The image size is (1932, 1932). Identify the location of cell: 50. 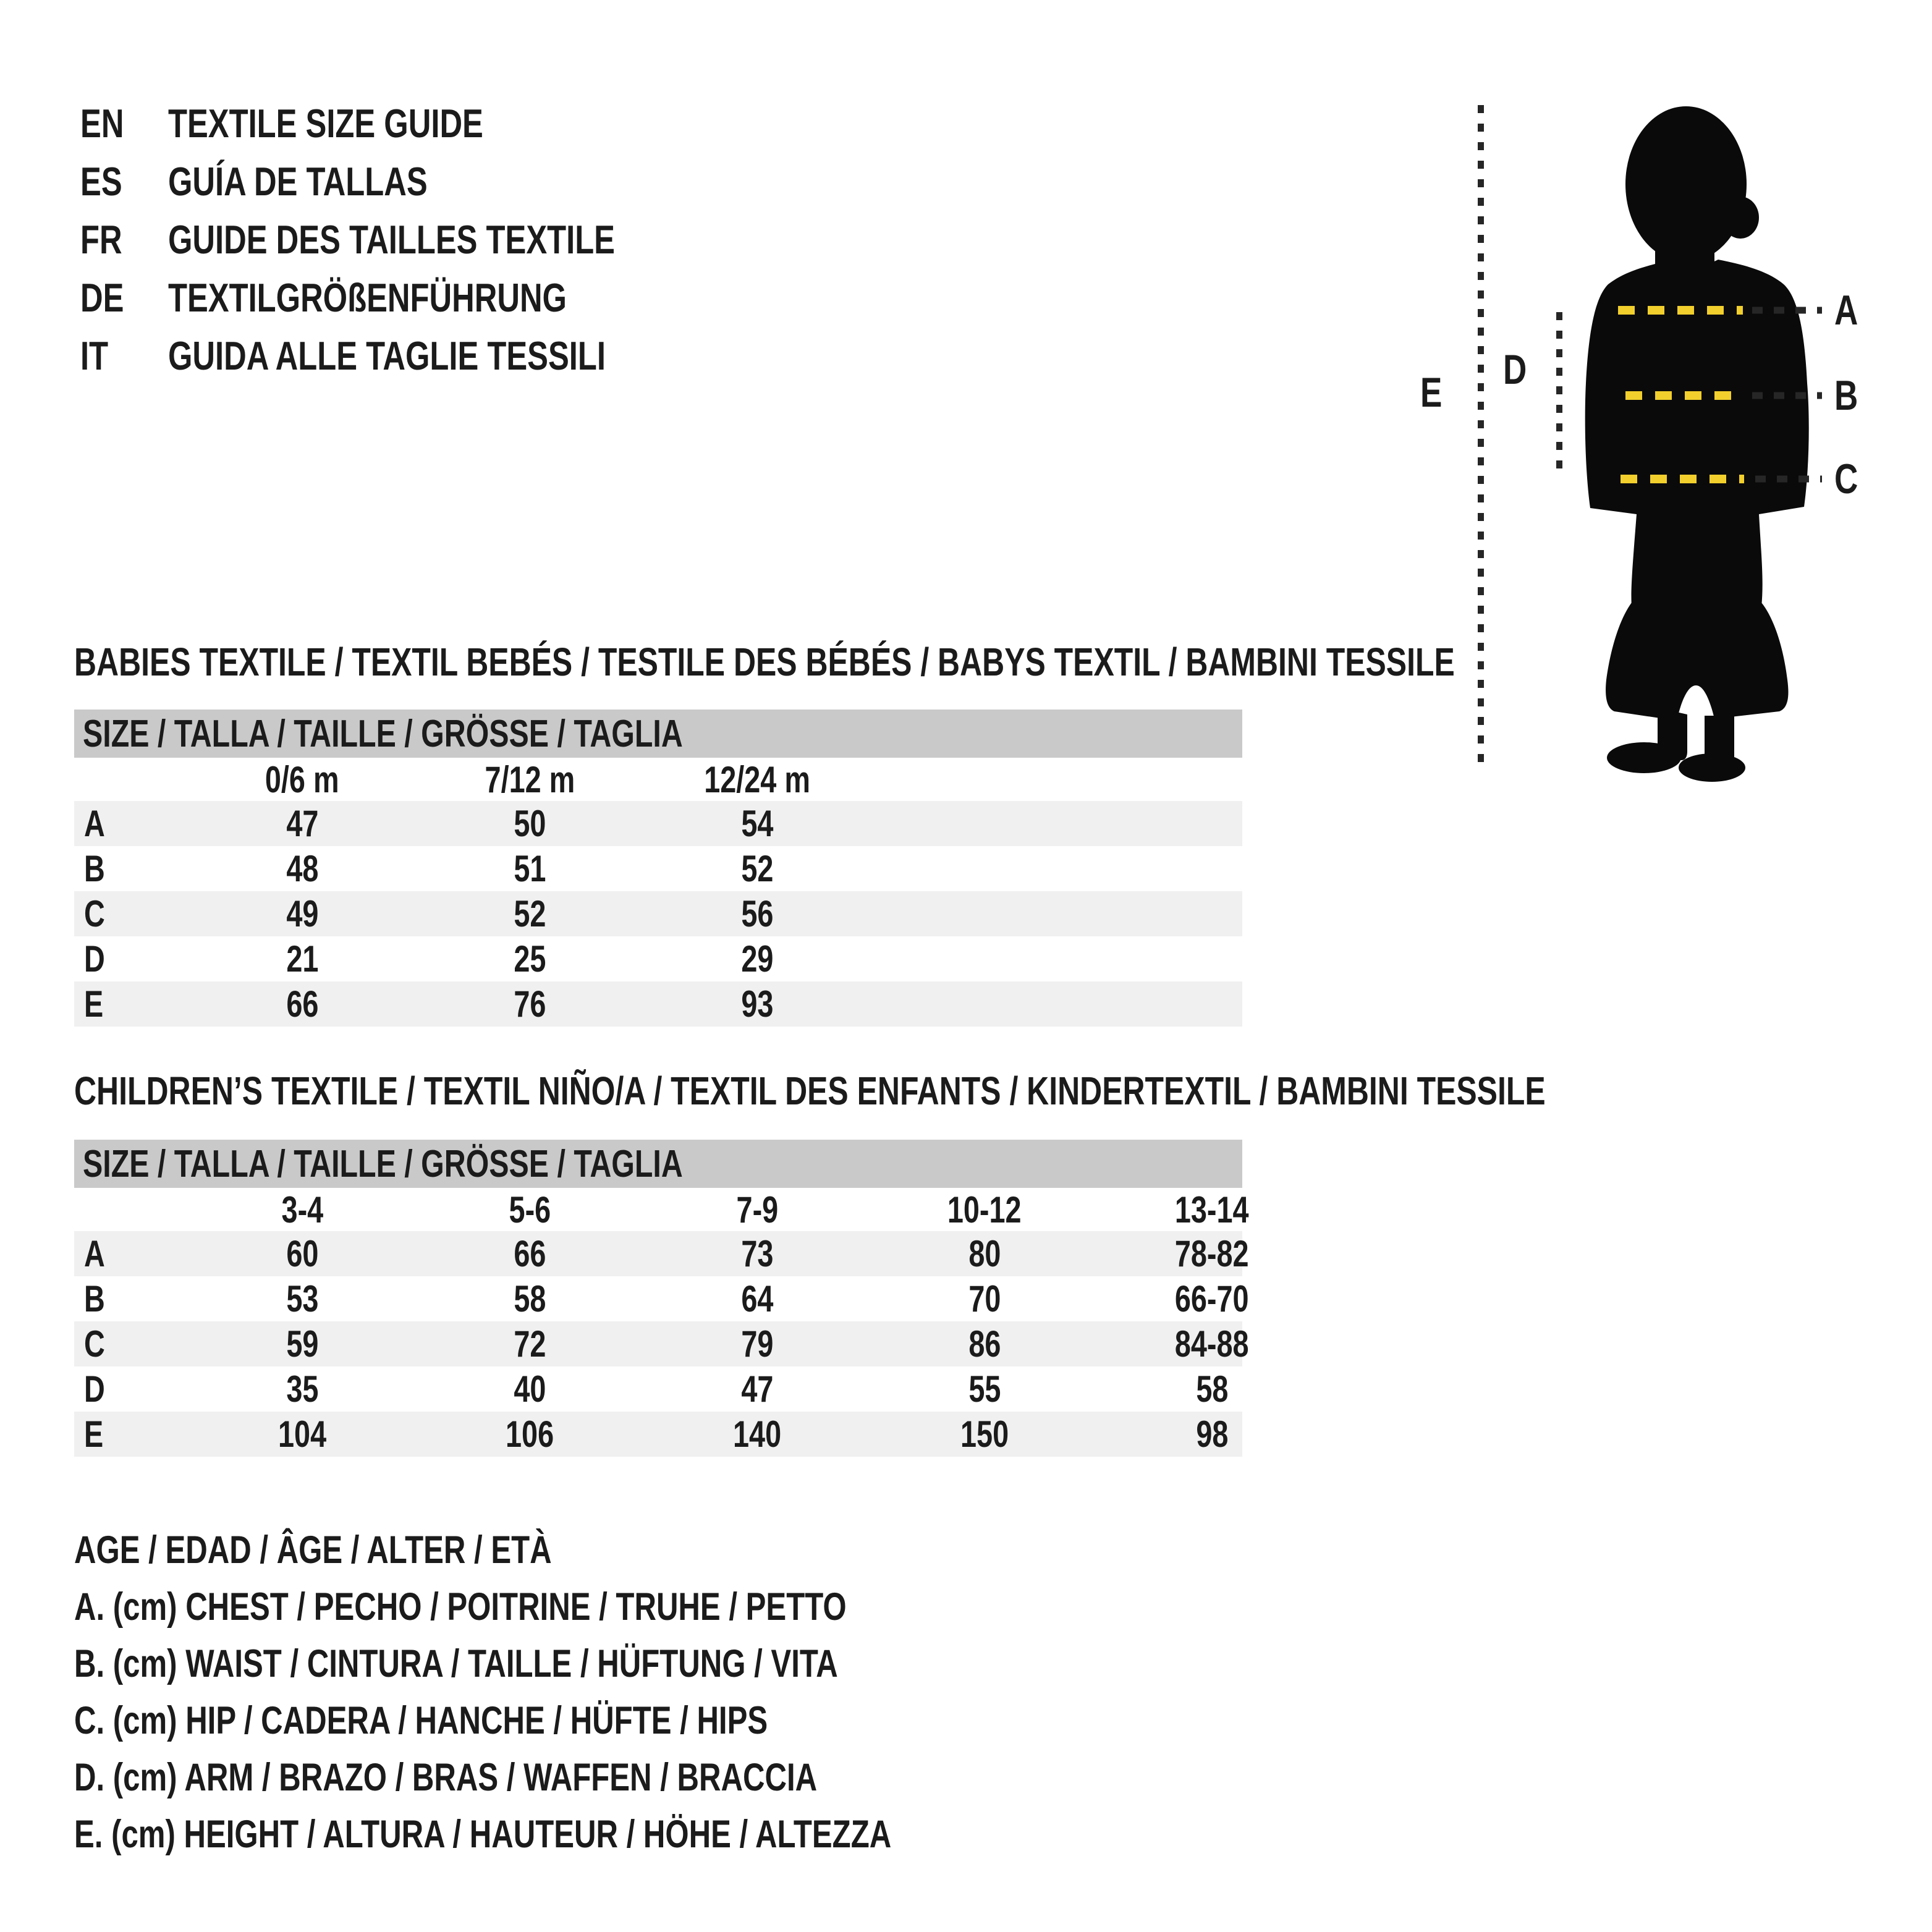
(529, 823).